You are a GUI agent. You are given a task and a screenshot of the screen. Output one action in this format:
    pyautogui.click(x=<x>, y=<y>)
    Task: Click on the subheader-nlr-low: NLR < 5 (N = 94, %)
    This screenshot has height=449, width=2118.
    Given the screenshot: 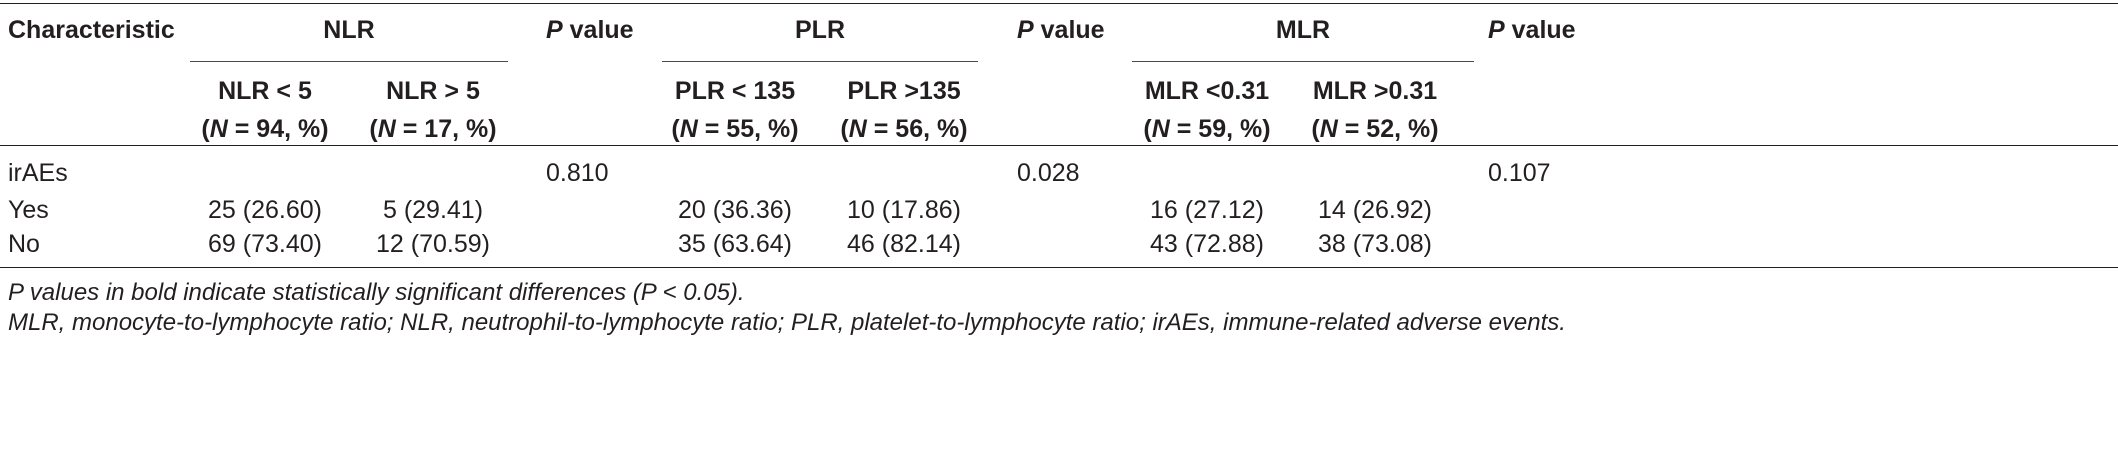 What is the action you would take?
    pyautogui.click(x=264, y=110)
    